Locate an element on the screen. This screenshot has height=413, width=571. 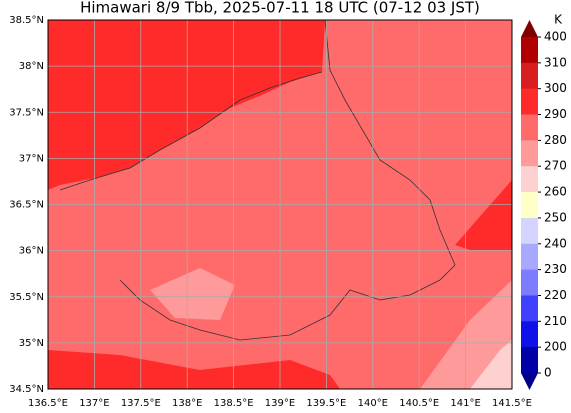
colorbar-tick-label: 240 is located at coordinates (555, 243).